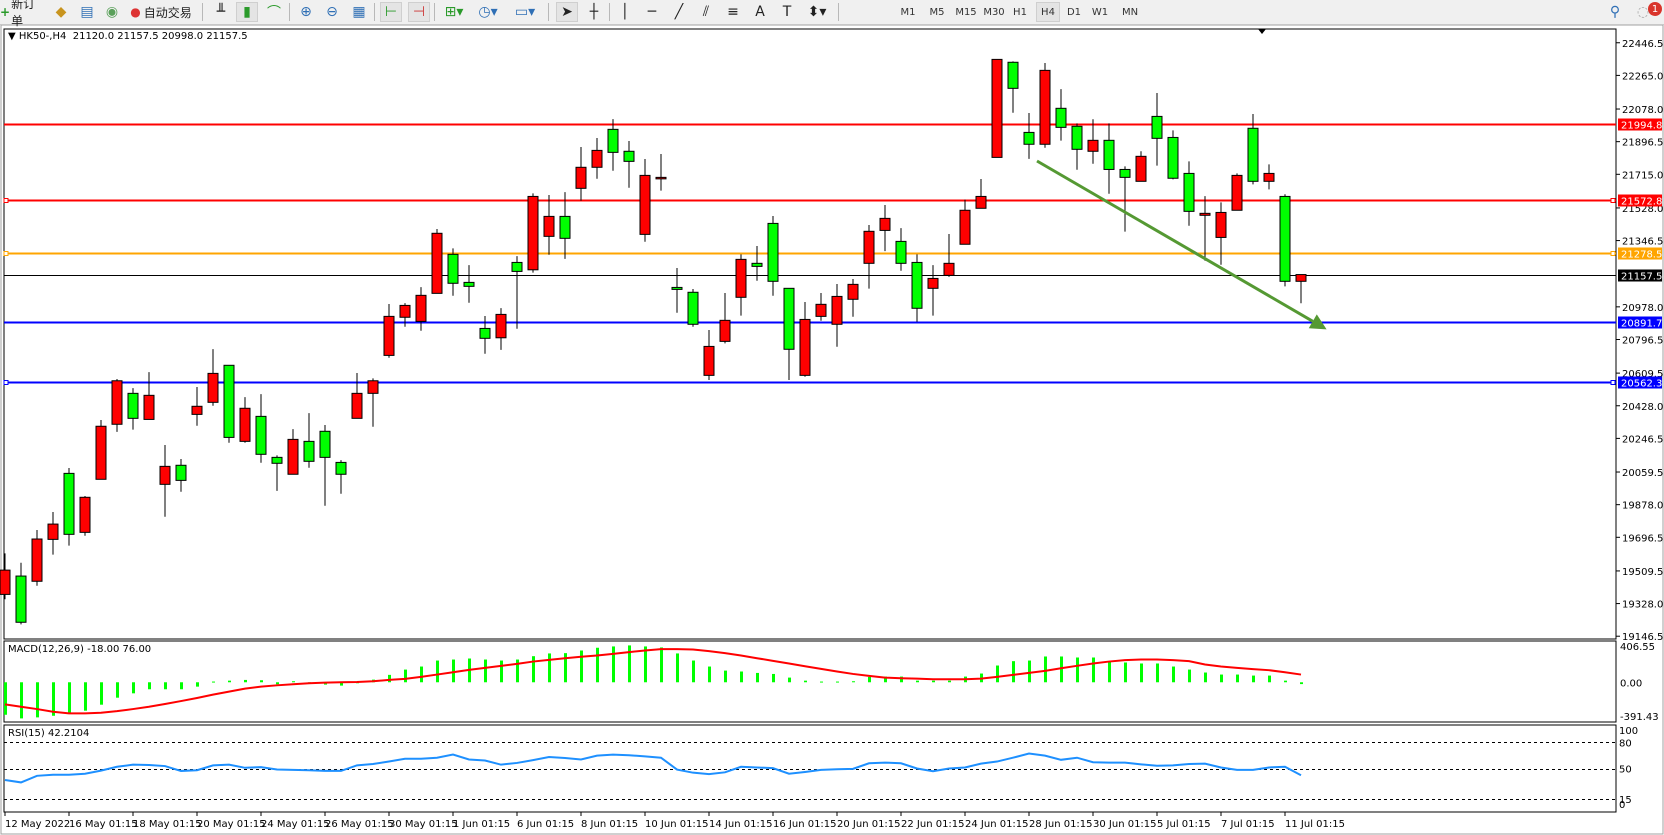 Image resolution: width=1664 pixels, height=835 pixels. I want to click on tile-windows-icon: ▦, so click(359, 12).